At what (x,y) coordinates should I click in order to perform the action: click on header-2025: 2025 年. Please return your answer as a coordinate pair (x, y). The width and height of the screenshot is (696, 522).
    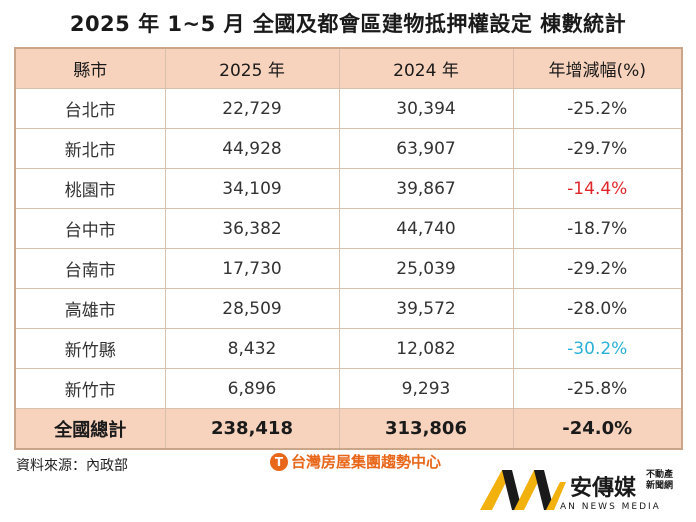
    Looking at the image, I should click on (252, 68).